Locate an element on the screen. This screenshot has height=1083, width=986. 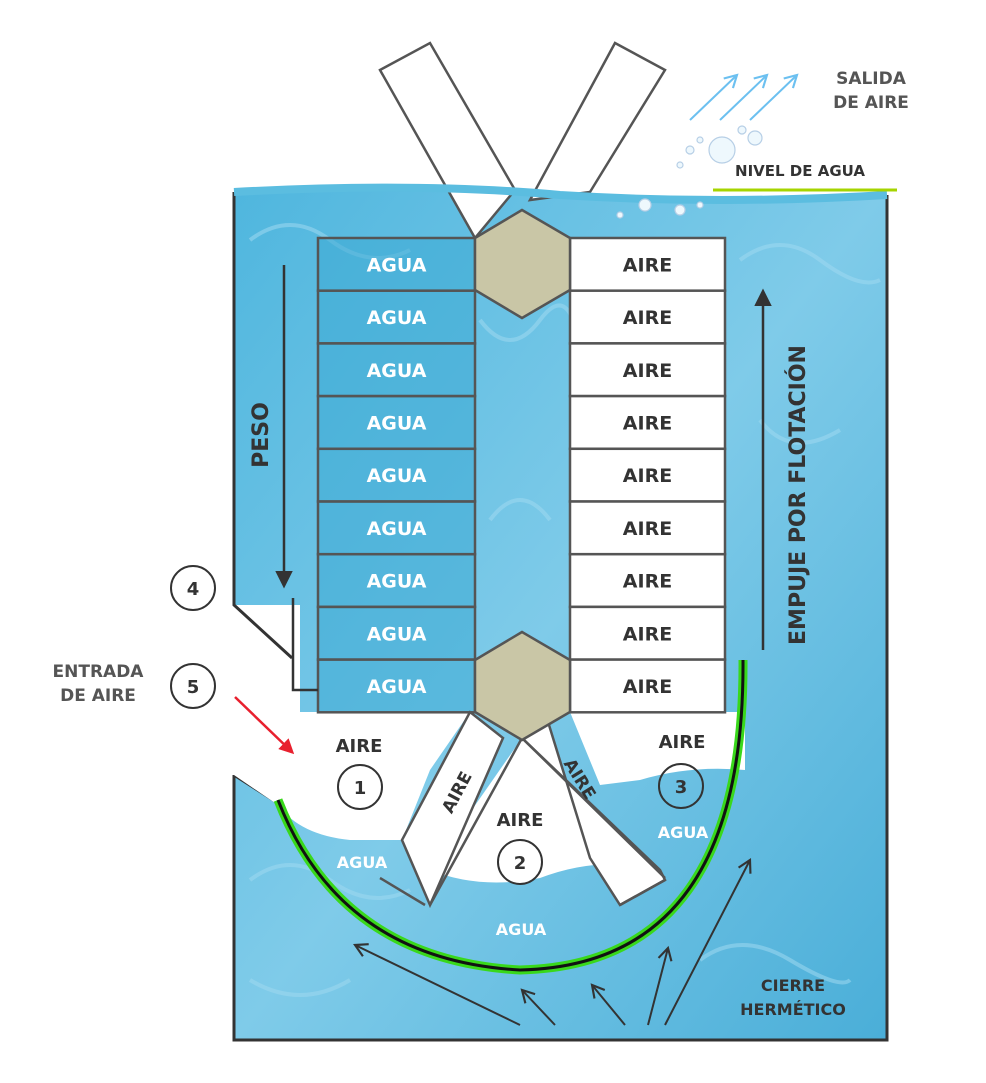
chamber-1-label: AIRE is located at coordinates (359, 746).